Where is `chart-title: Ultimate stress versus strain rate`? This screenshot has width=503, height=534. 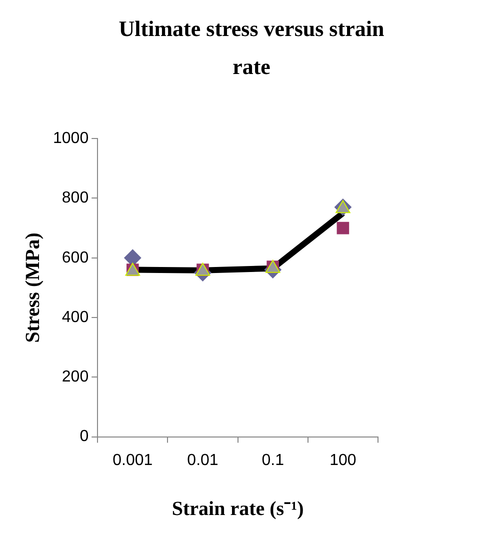 chart-title: Ultimate stress versus strain rate is located at coordinates (252, 48).